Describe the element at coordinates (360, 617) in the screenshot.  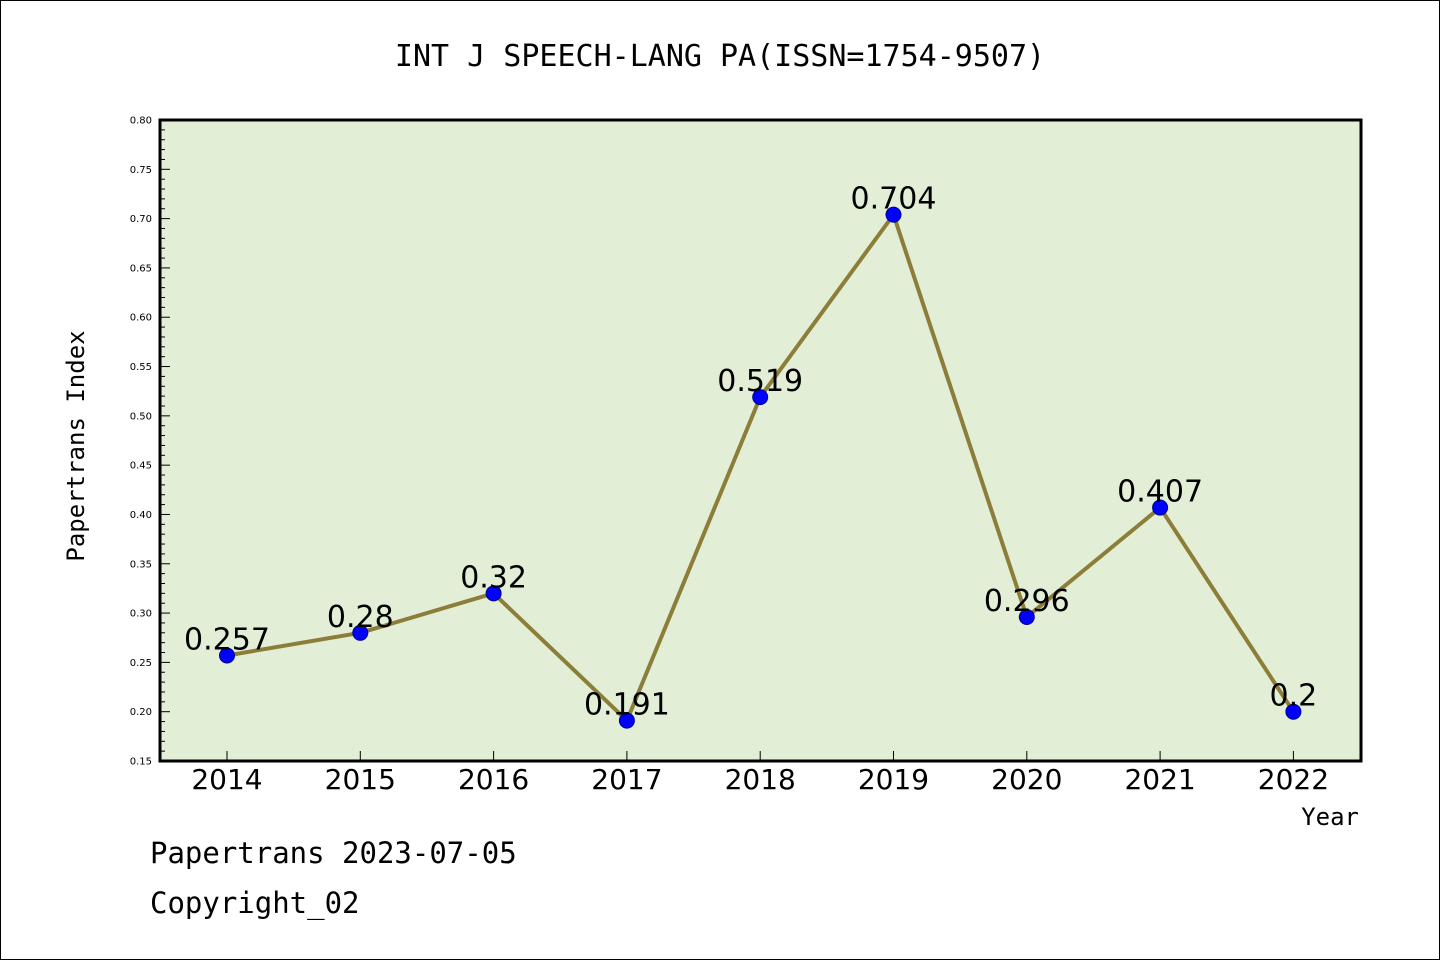
I see `data-label: 0.28` at that location.